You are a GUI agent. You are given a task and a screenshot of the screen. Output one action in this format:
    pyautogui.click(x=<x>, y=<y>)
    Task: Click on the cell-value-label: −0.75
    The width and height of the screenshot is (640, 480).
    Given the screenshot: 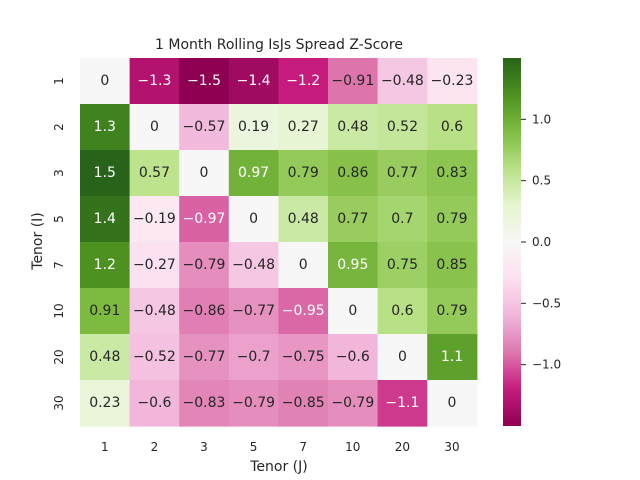 What is the action you would take?
    pyautogui.click(x=303, y=357)
    